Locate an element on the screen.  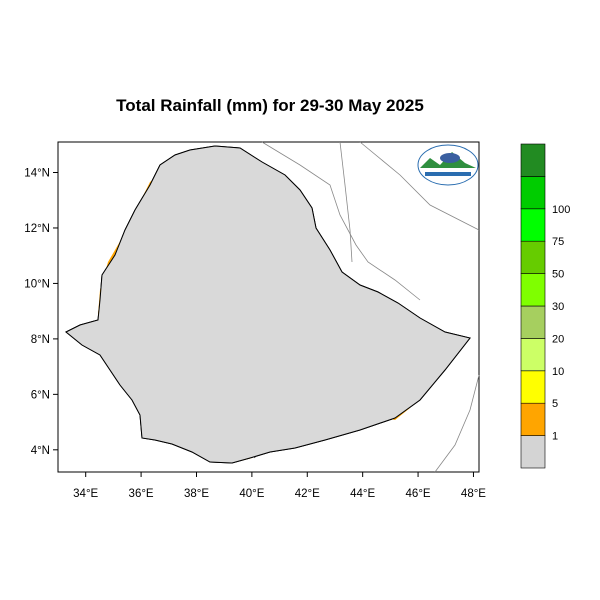
map-title: Total Rainfall (mm) for 29-30 May 2025 is located at coordinates (270, 105).